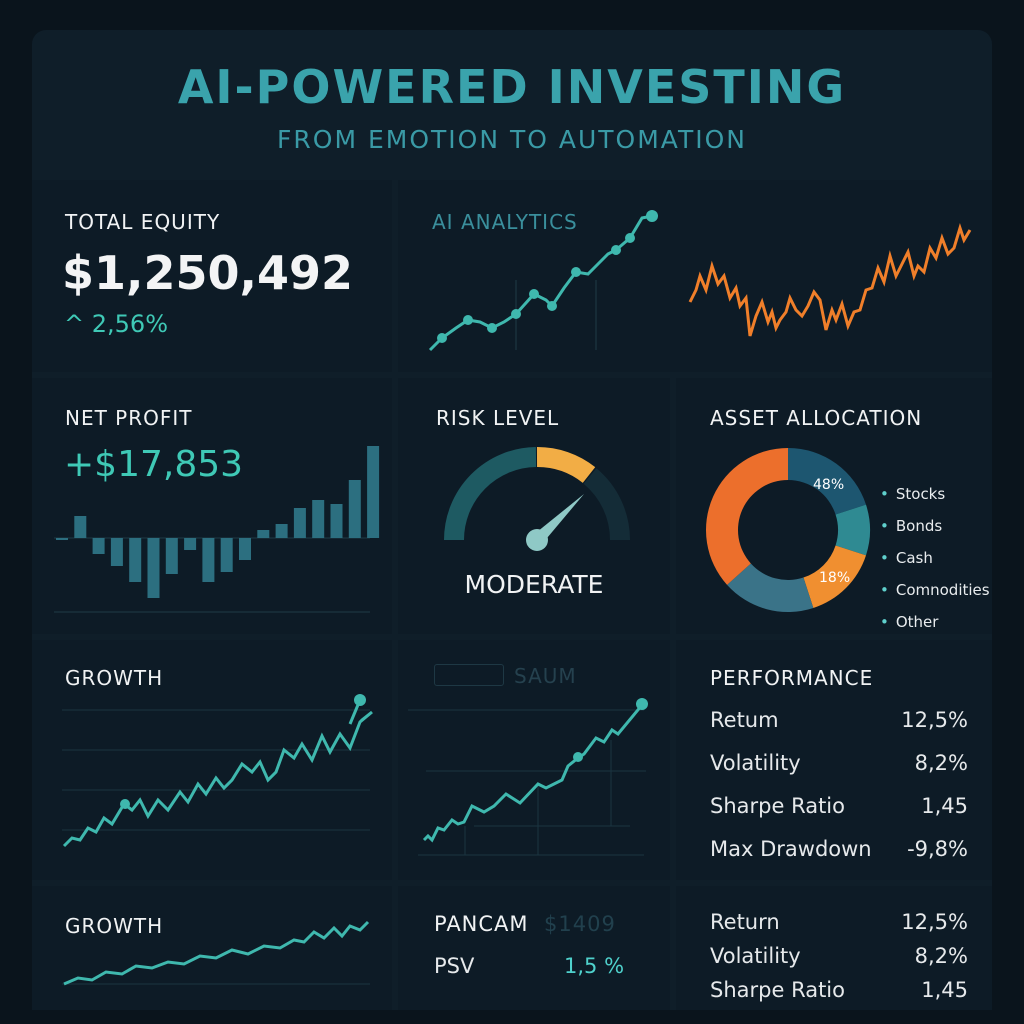 This screenshot has height=1024, width=1024. Describe the element at coordinates (512, 139) in the screenshot. I see `page-subtitle: FROM EMOTION TO AUTOMATION` at that location.